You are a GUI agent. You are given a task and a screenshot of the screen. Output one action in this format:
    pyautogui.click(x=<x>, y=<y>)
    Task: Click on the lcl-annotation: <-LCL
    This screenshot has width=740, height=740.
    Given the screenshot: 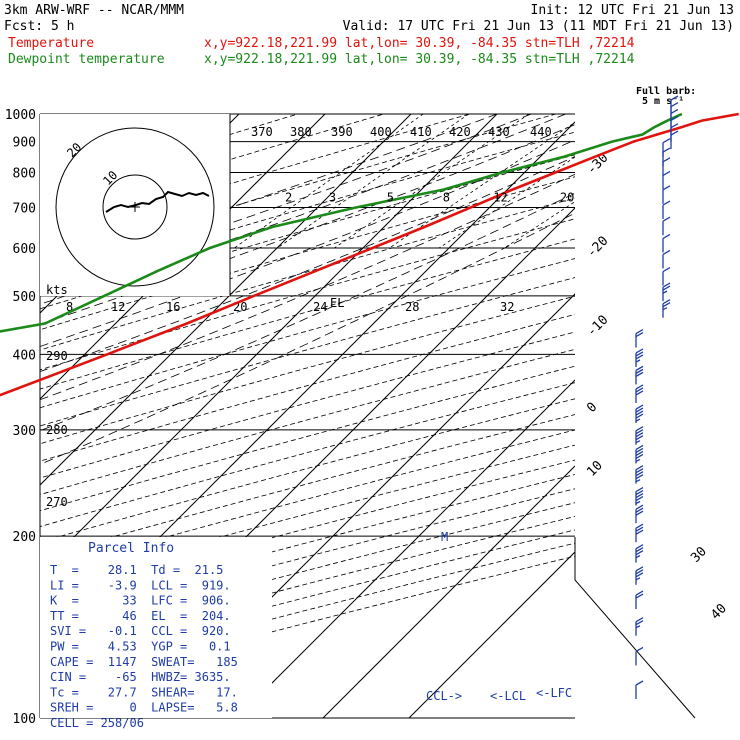 What is the action you would take?
    pyautogui.click(x=508, y=696)
    